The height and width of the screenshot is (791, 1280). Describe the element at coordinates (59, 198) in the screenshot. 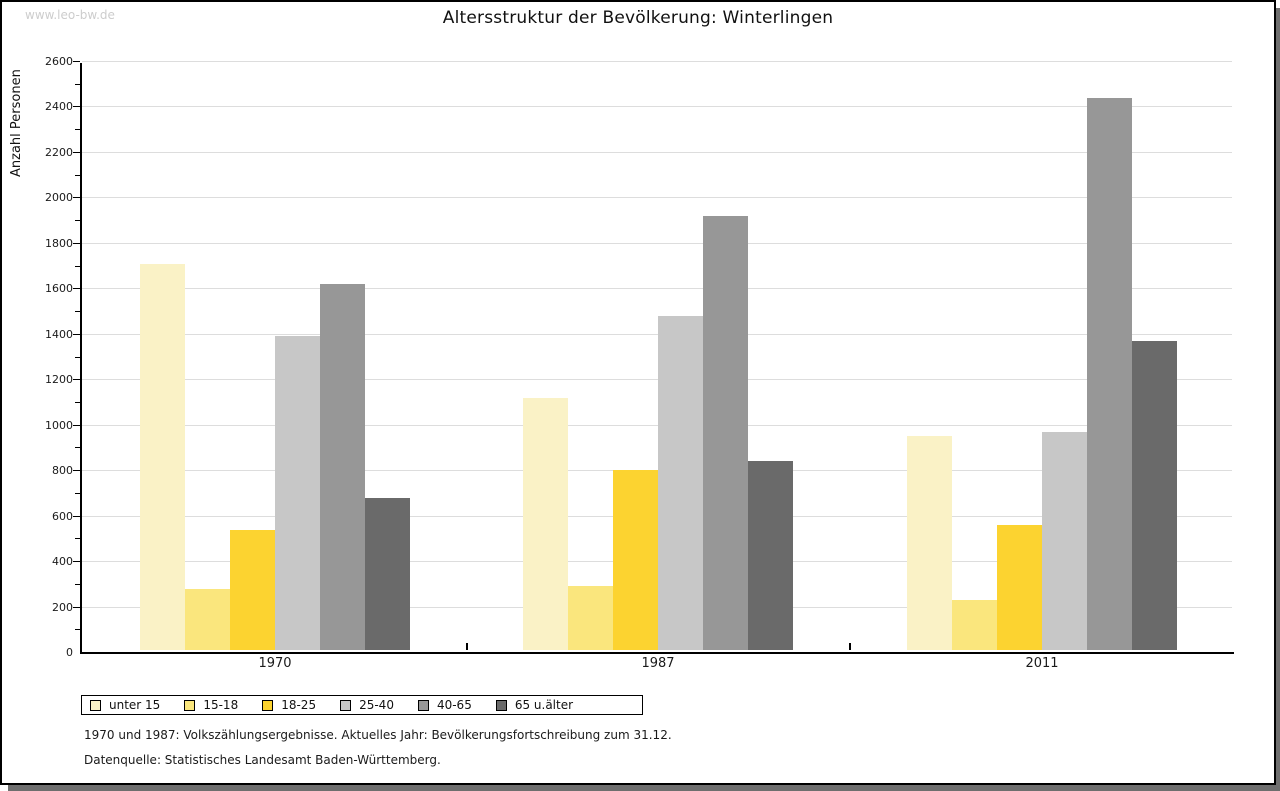

I see `y-tick-label: 2000` at that location.